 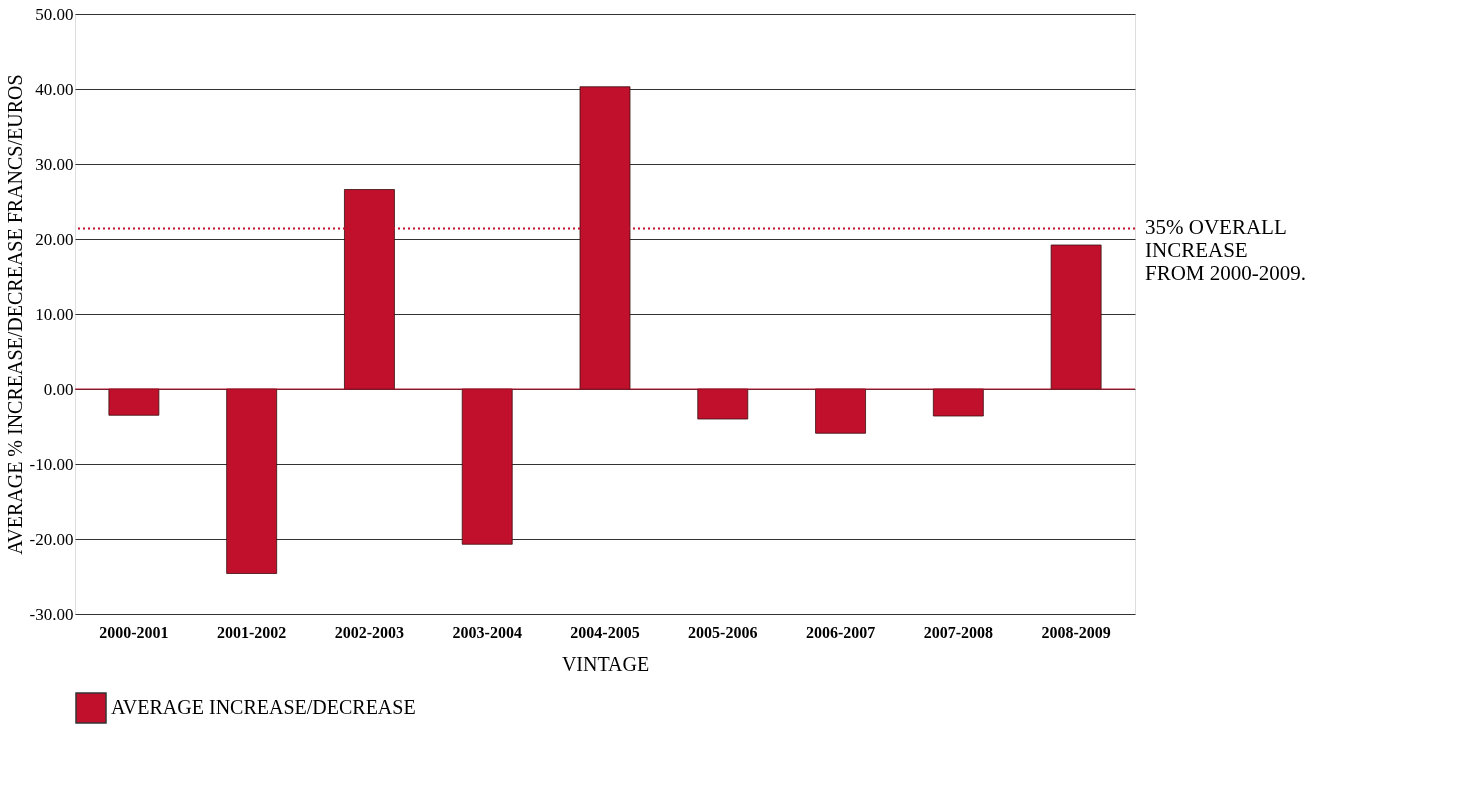 I want to click on y-tick-label: 50.00, so click(x=54, y=14).